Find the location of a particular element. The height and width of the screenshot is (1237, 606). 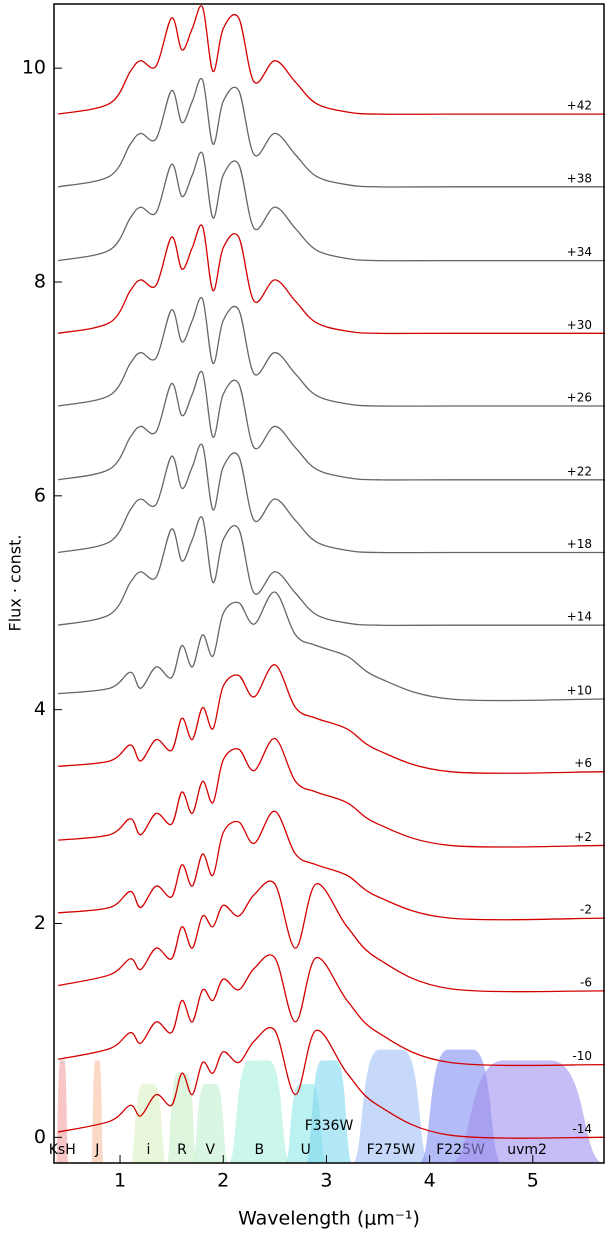

x-tick-label: 2 is located at coordinates (223, 1181).